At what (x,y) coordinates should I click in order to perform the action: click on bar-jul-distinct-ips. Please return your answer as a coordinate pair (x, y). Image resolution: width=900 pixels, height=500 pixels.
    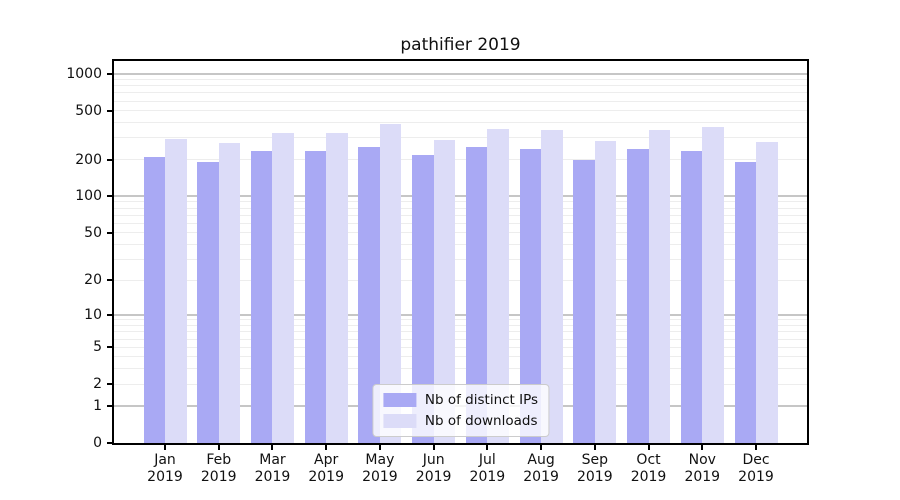
    Looking at the image, I should click on (476, 295).